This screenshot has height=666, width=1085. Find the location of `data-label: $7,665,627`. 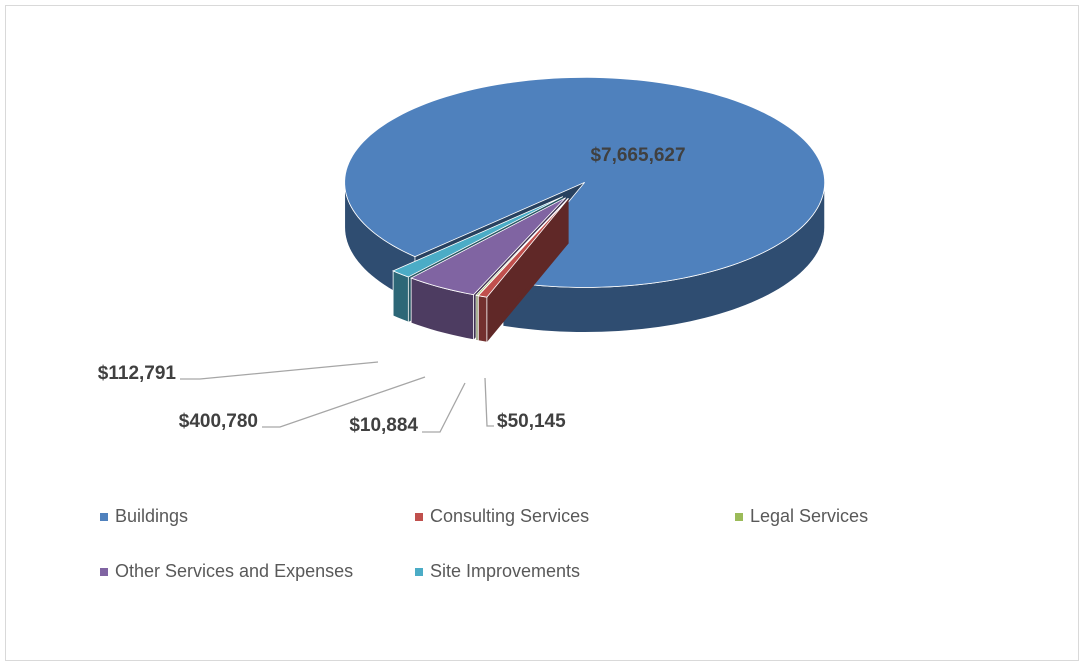

data-label: $7,665,627 is located at coordinates (637, 155).